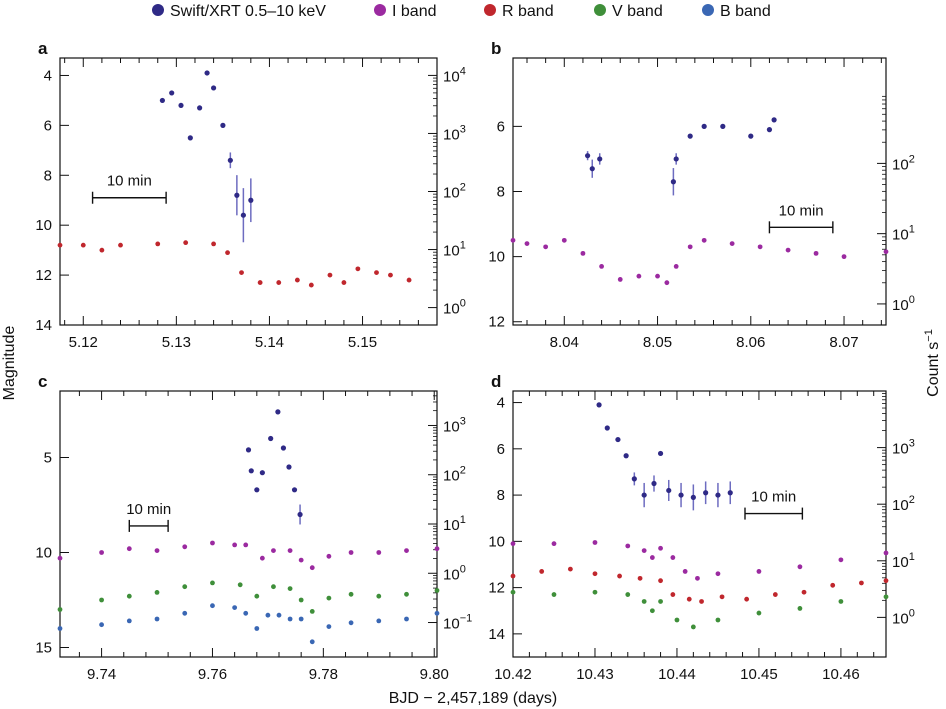 The width and height of the screenshot is (946, 709). I want to click on series-r-band, so click(234, 264).